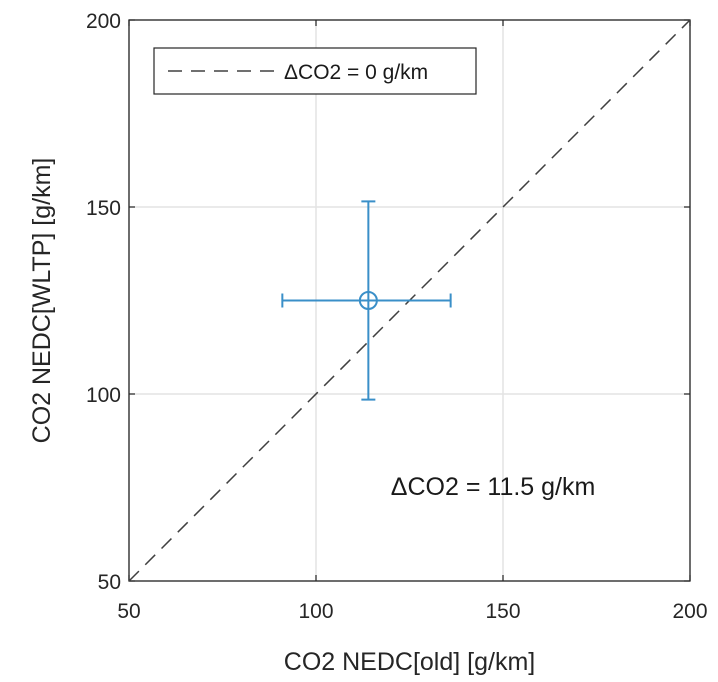 The width and height of the screenshot is (718, 682). Describe the element at coordinates (103, 302) in the screenshot. I see `y-tick-labels: 50 100 150 200` at that location.